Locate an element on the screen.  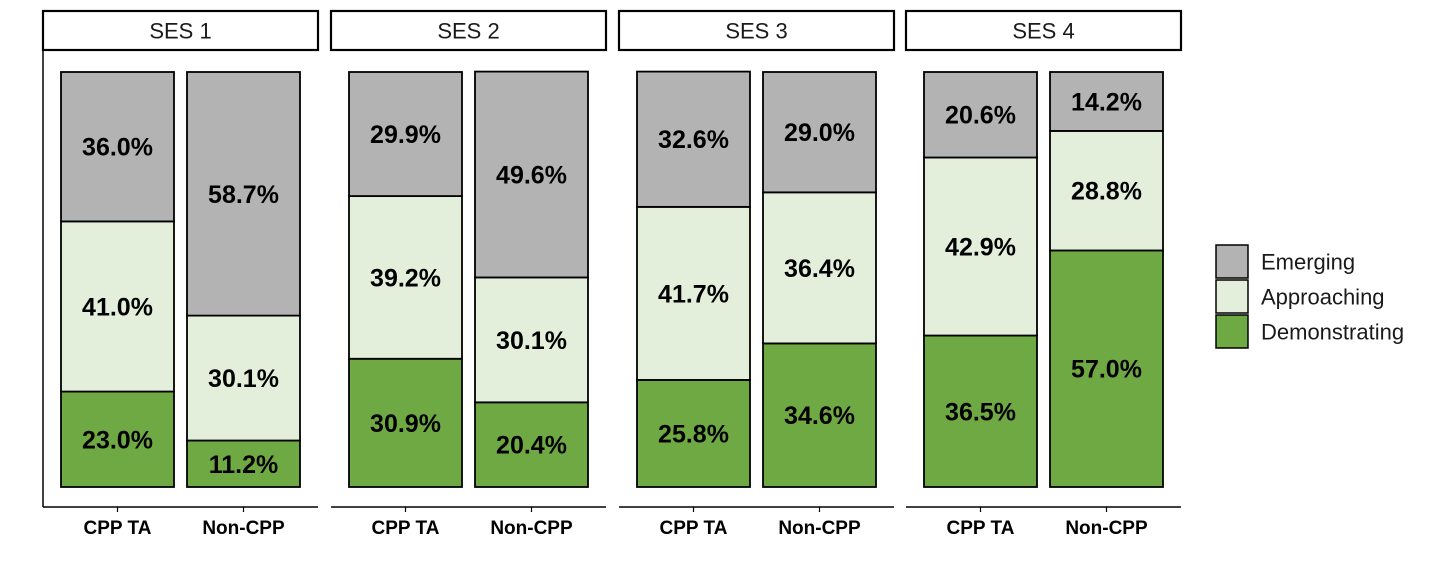
data-label: 41.7% is located at coordinates (693, 294).